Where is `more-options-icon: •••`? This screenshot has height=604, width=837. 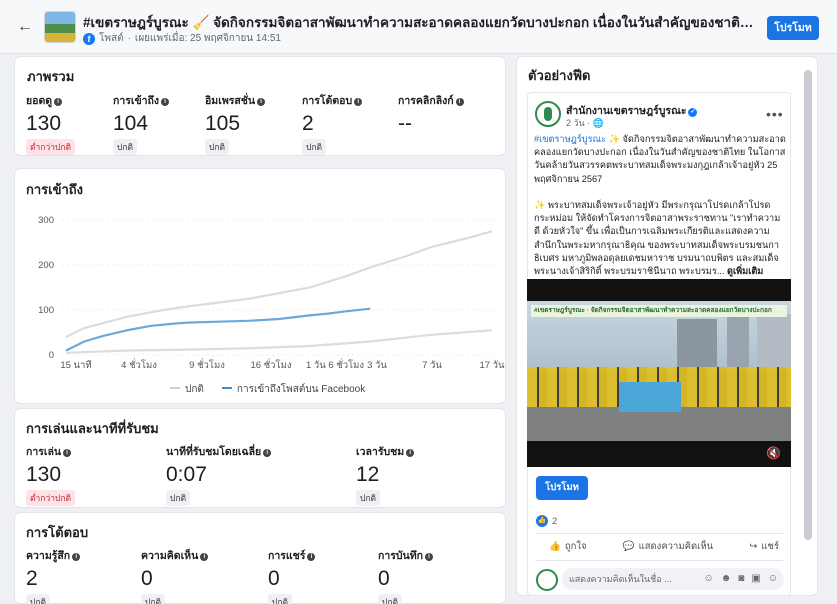 more-options-icon: ••• is located at coordinates (775, 114).